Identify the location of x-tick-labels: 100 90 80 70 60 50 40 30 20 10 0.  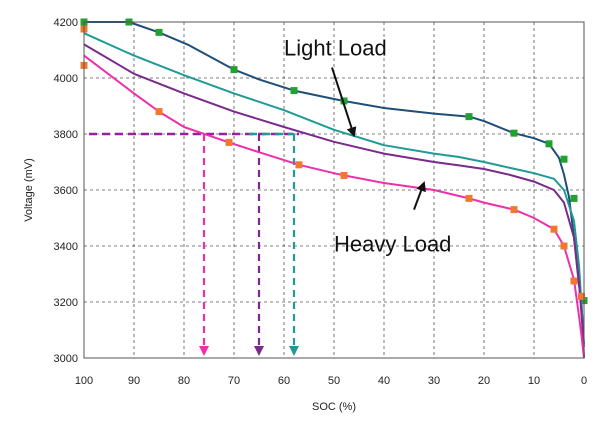
(331, 381).